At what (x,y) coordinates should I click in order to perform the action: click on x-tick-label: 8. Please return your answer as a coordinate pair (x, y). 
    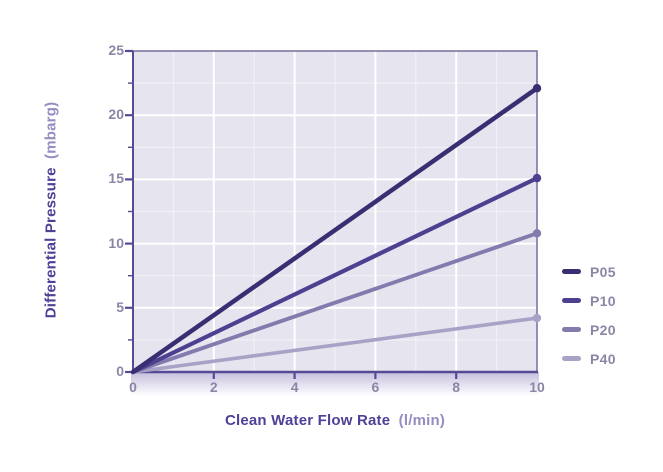
    Looking at the image, I should click on (456, 387).